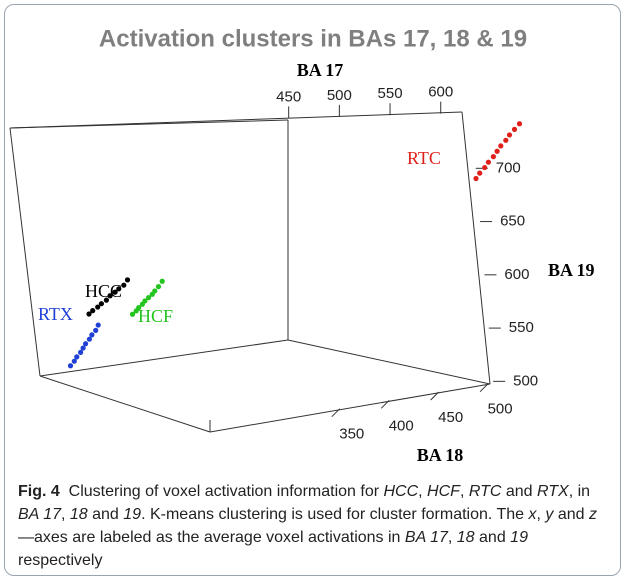  Describe the element at coordinates (401, 425) in the screenshot. I see `y-tick-label: 400` at that location.